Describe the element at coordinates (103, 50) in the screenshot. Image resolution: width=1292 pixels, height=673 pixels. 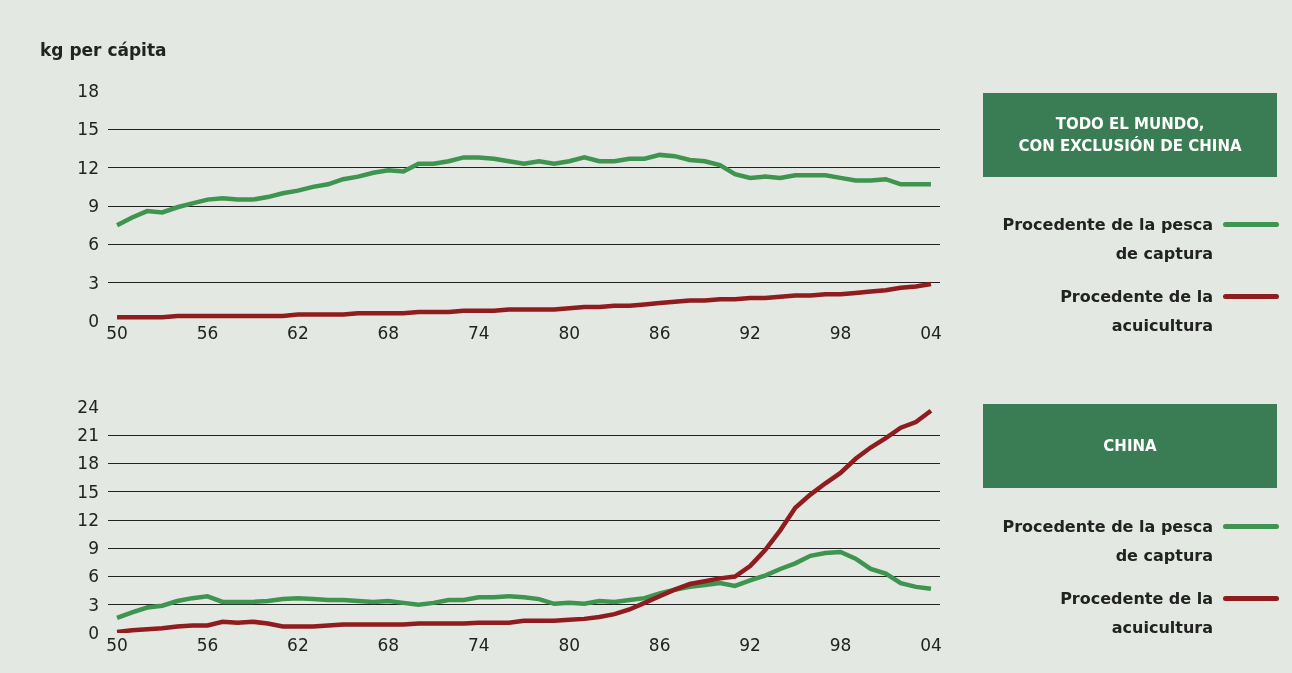
I see `y-axis-title: kg per cápita` at that location.